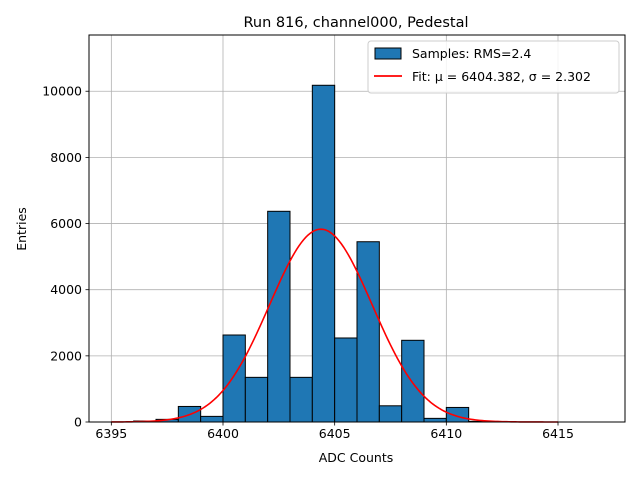  I want to click on y-tick-label: 10000, so click(62, 91).